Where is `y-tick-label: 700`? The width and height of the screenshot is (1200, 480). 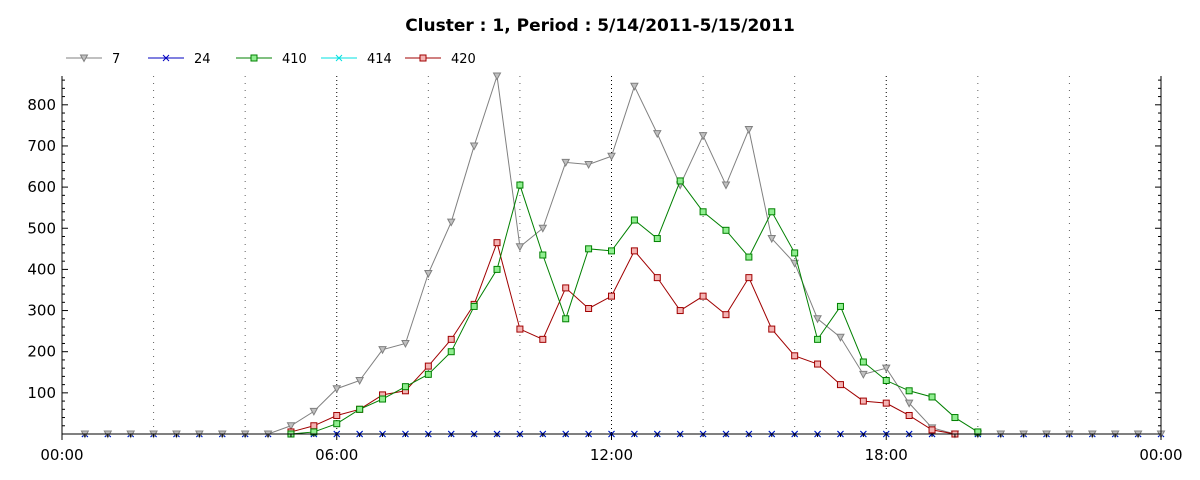
y-tick-label: 700 is located at coordinates (41, 146).